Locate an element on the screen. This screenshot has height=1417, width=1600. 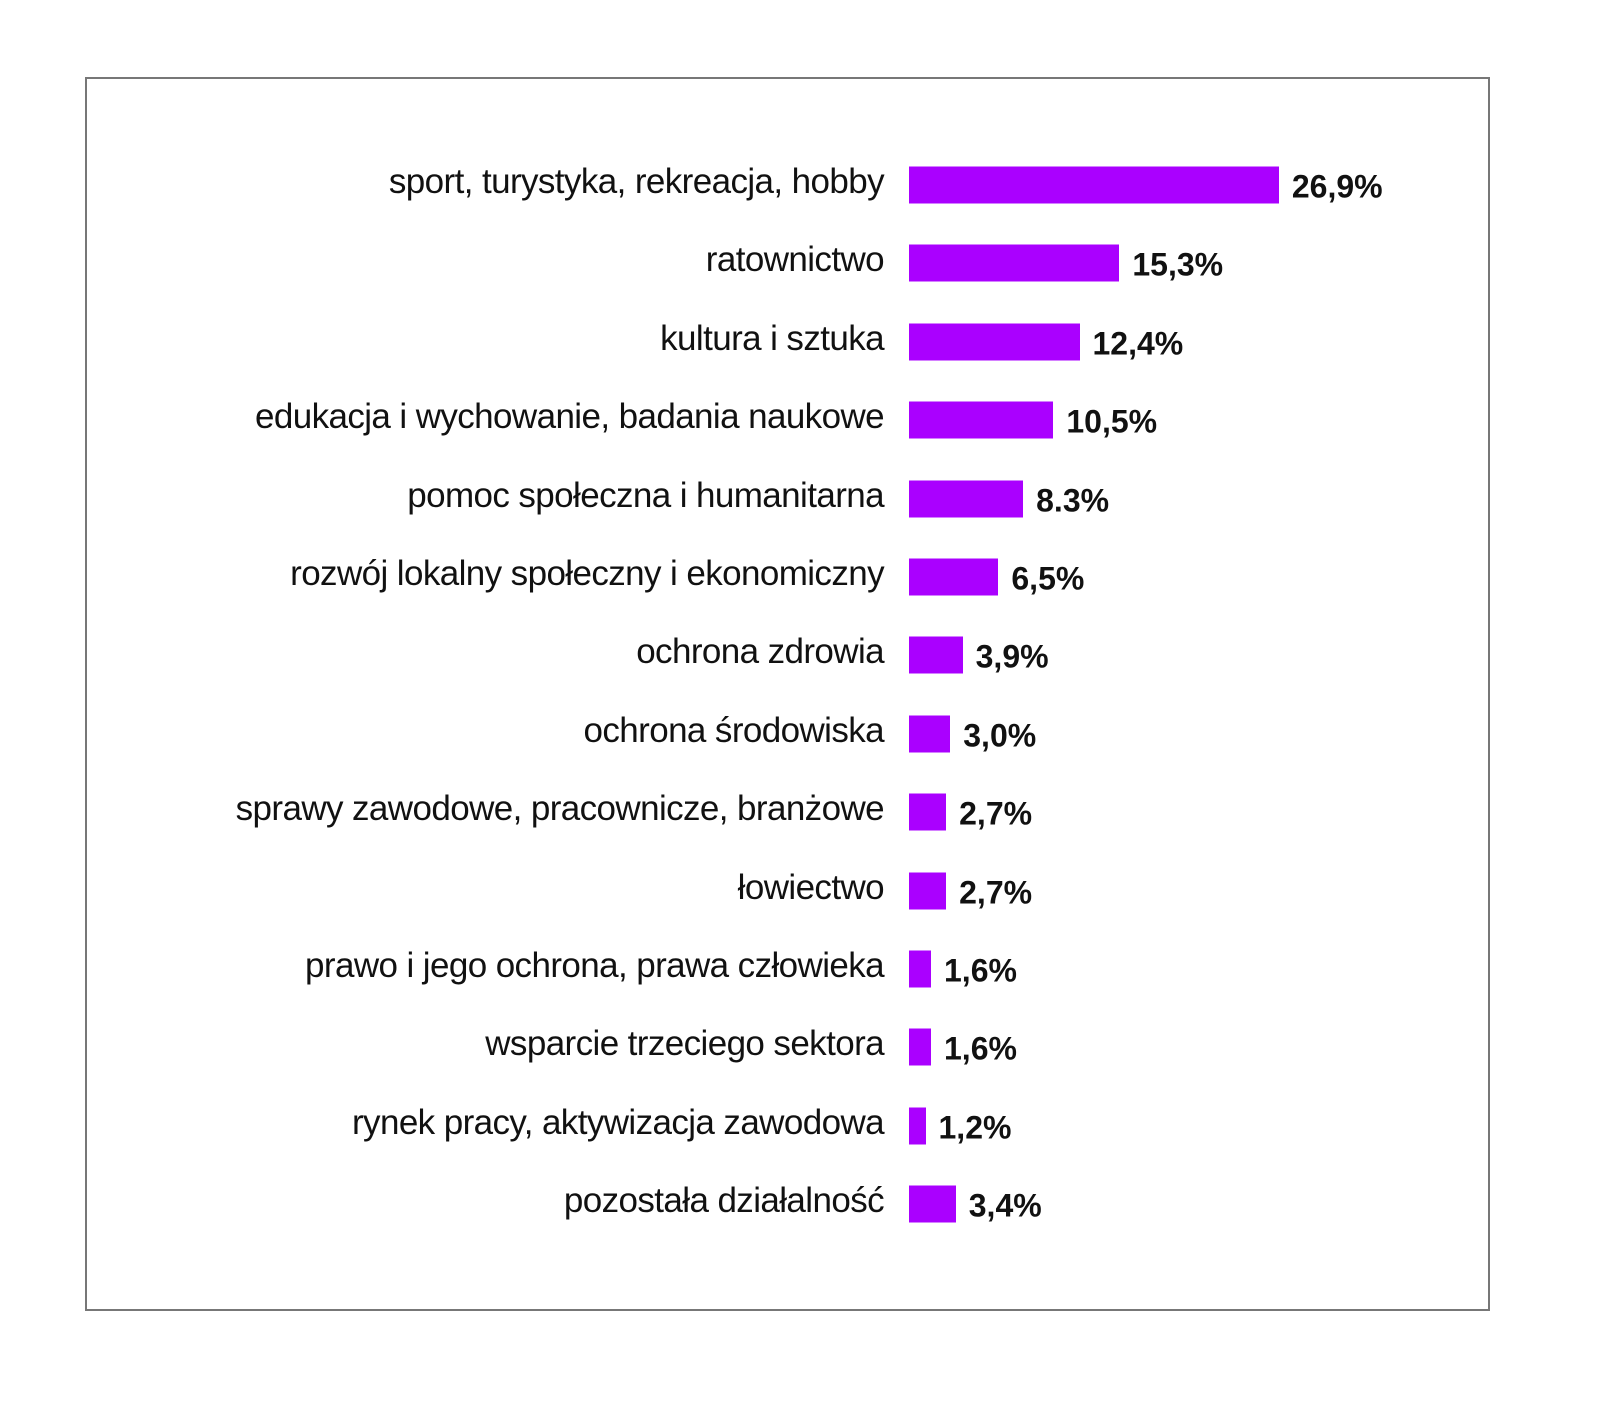
bar-row: kultura i sztuka 12,4% is located at coordinates (787, 340).